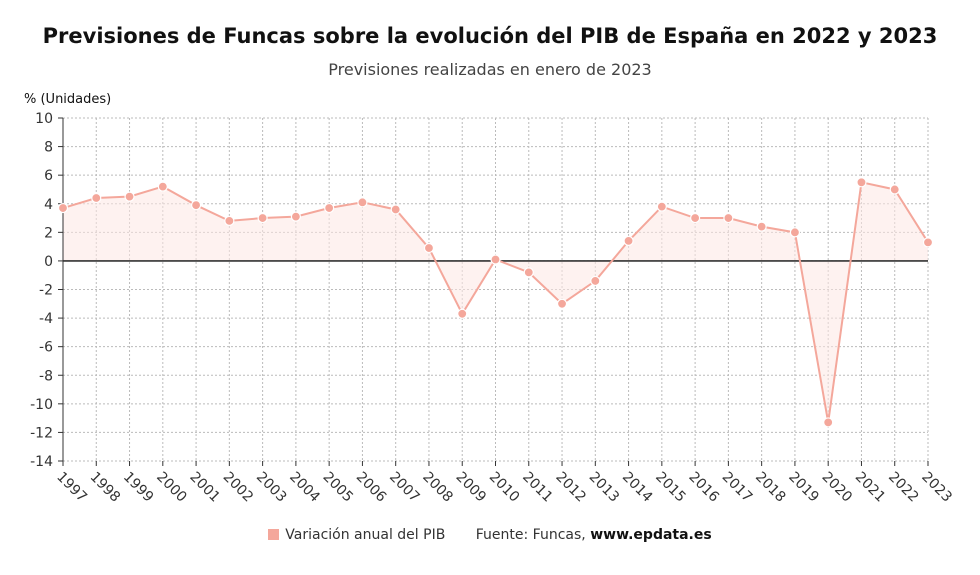 This screenshot has height=575, width=980. What do you see at coordinates (48, 176) in the screenshot?
I see `y-tick-label: 6` at bounding box center [48, 176].